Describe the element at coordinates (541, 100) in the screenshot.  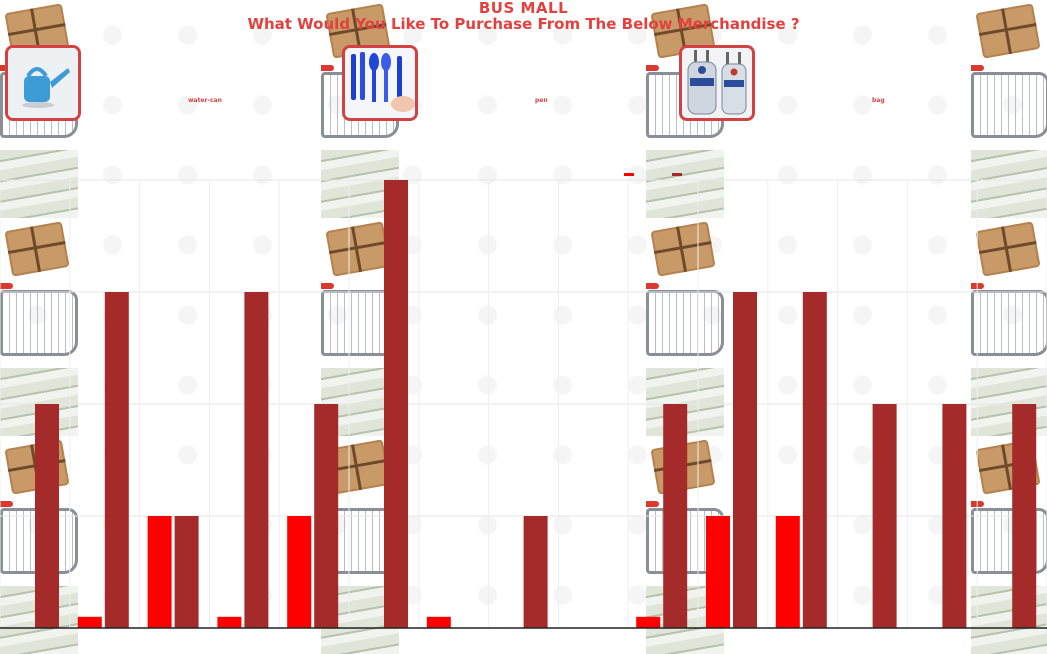
I see `product-label-pen: pen` at that location.